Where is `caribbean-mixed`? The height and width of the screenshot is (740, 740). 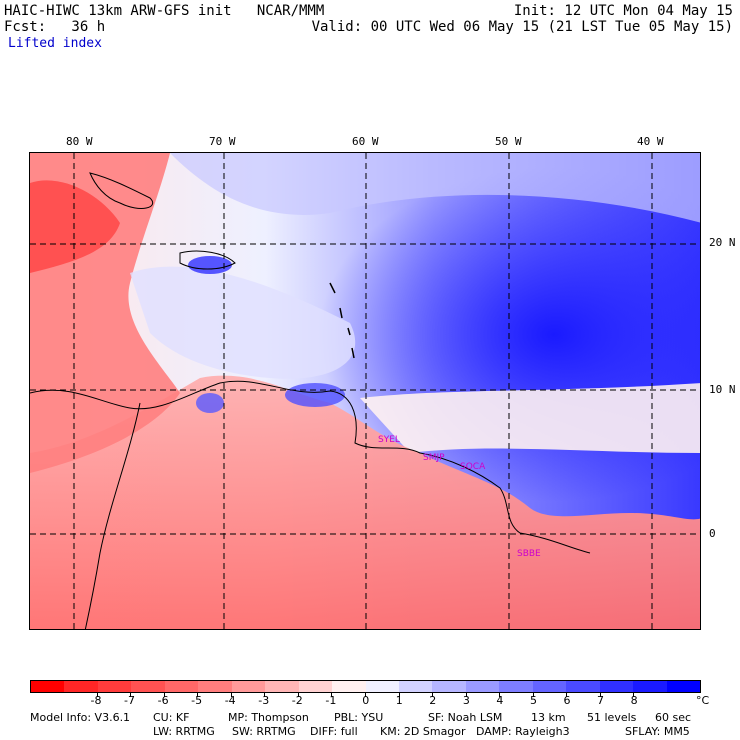 caribbean-mixed is located at coordinates (243, 322).